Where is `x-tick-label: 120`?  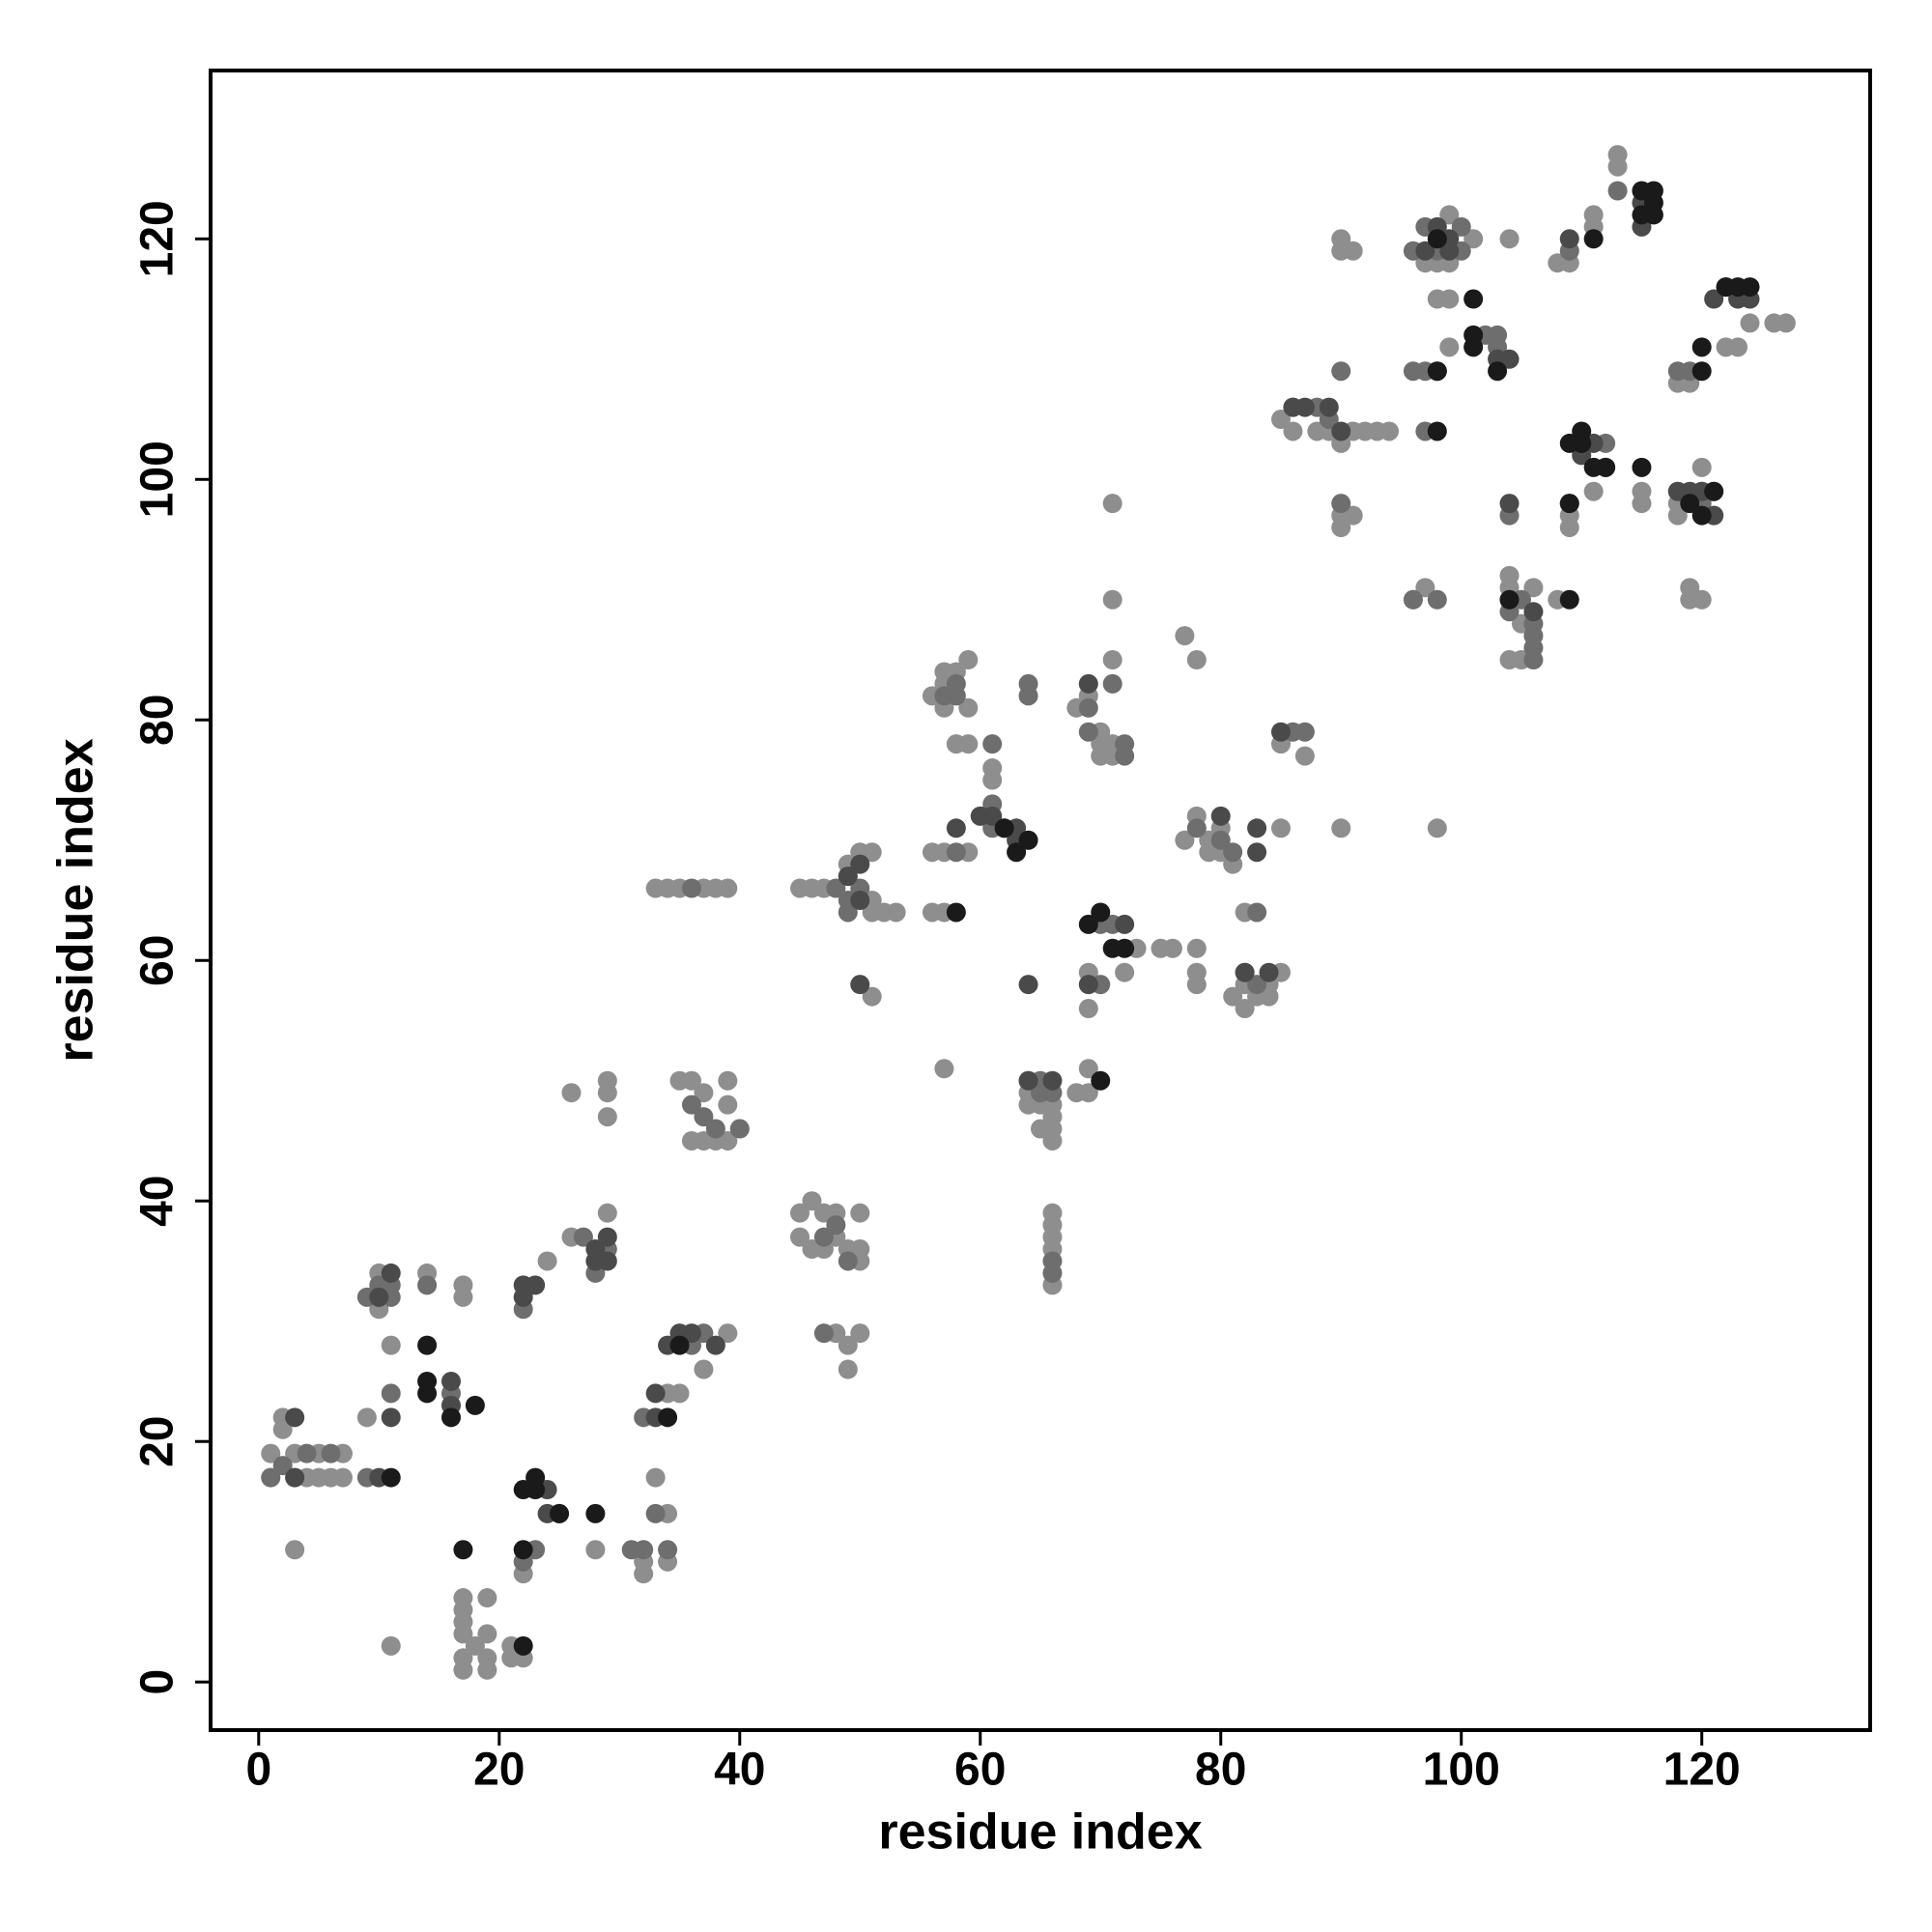 x-tick-label: 120 is located at coordinates (1702, 1770).